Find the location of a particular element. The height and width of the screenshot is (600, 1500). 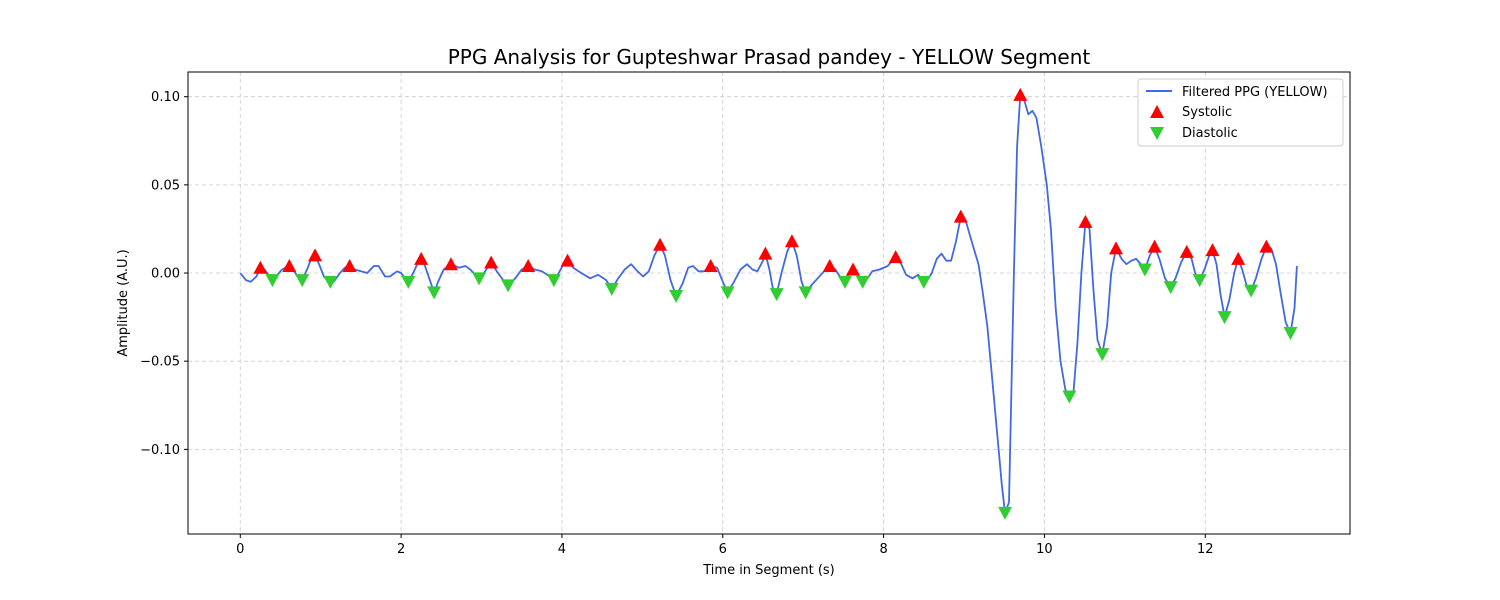

legend-frame is located at coordinates (1240, 112).